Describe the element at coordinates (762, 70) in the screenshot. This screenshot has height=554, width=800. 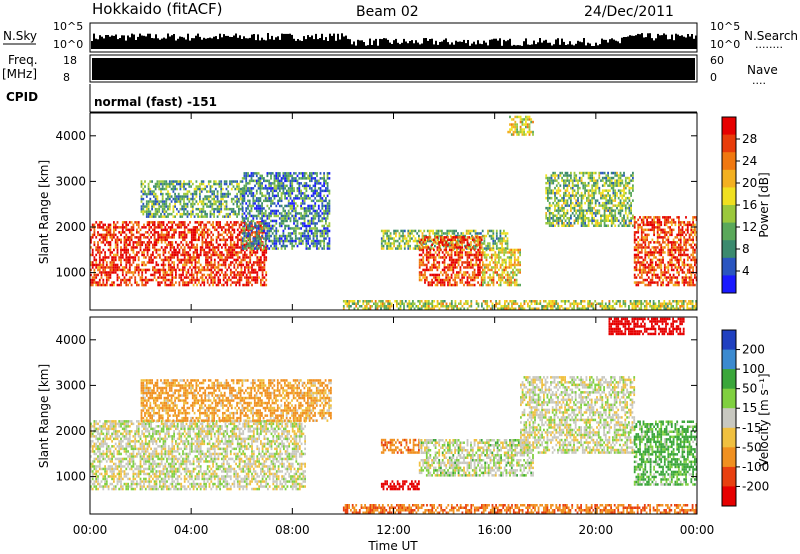
I see `nave-label: Nave` at that location.